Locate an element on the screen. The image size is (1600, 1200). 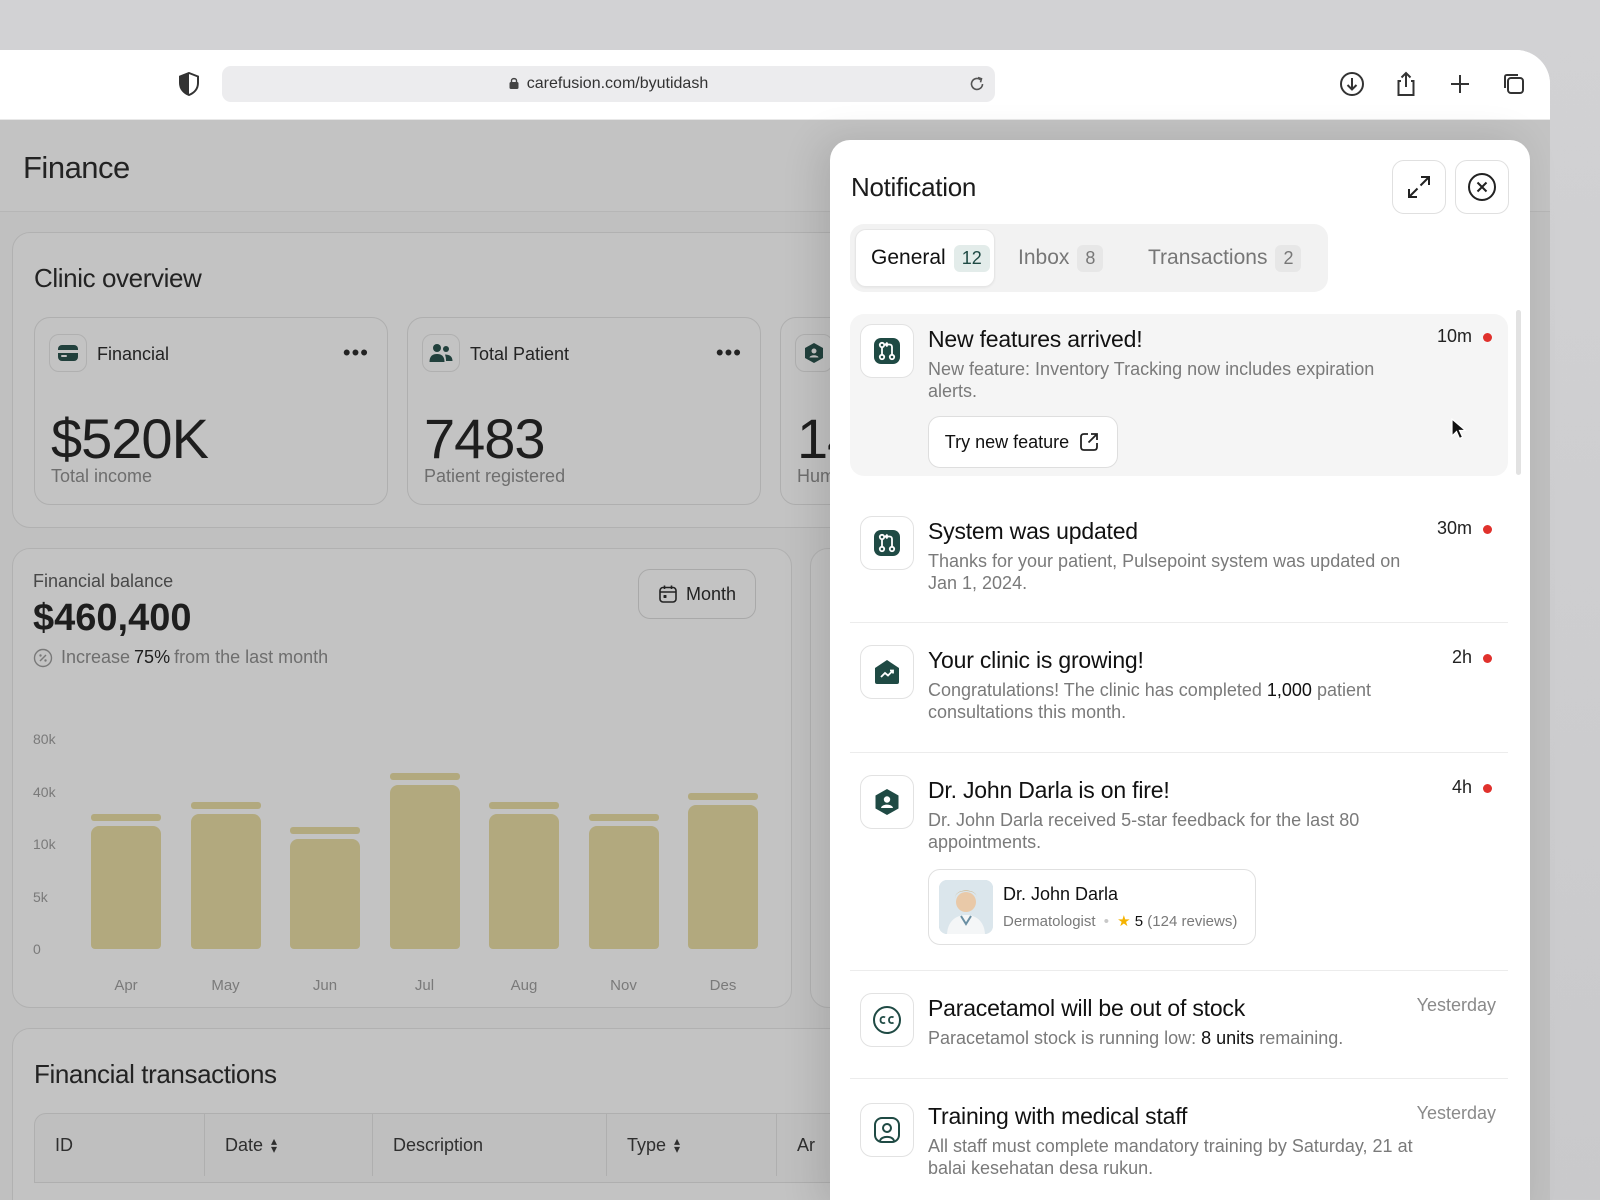
stat-value: $520K is located at coordinates (130, 438).